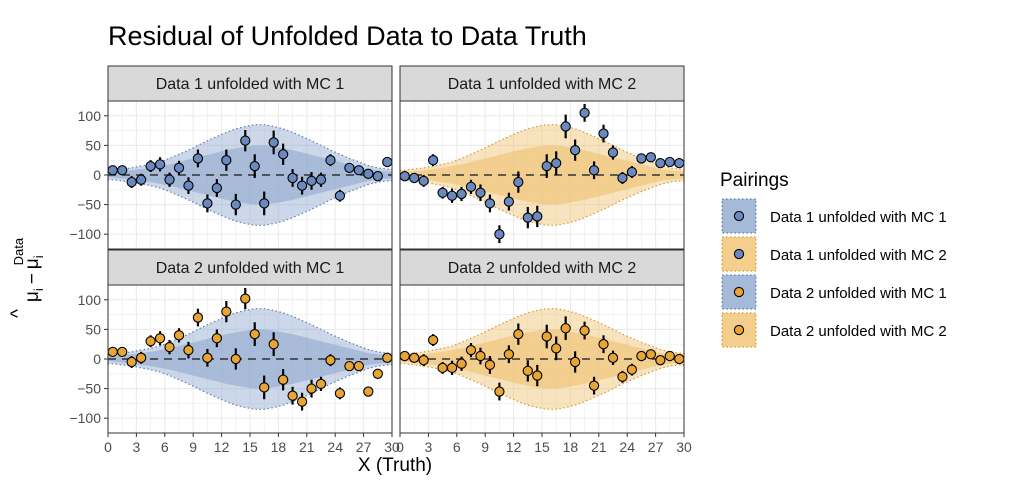 The image size is (1013, 486). What do you see at coordinates (250, 157) in the screenshot?
I see `facet-panel: Data 1 unfolded with MC 1` at bounding box center [250, 157].